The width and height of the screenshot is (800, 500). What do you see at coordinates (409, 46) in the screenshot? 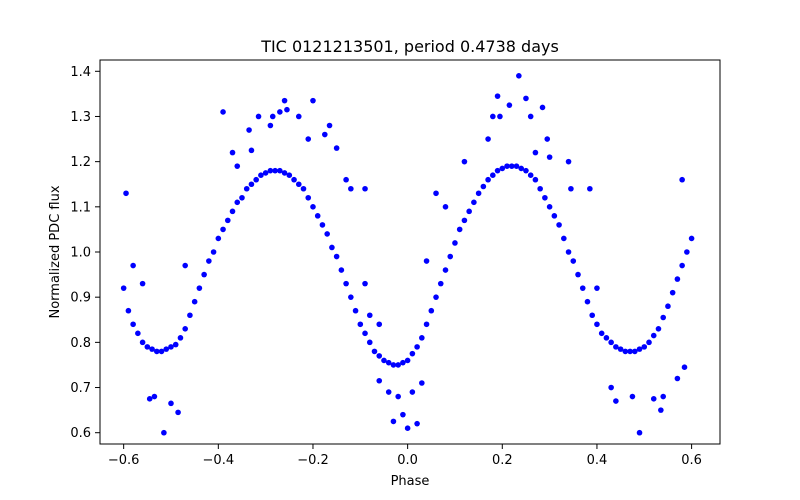
I see `chart-title: TIC 0121213501, period 0.4738 days` at bounding box center [409, 46].